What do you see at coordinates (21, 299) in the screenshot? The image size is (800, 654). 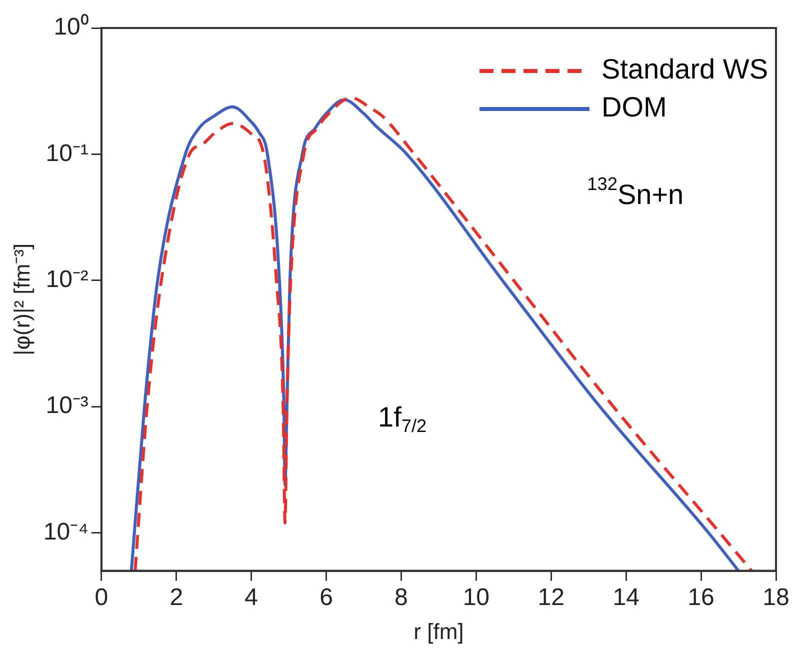 I see `y-axis-title: |φ(r)|² [fm⁻³]` at bounding box center [21, 299].